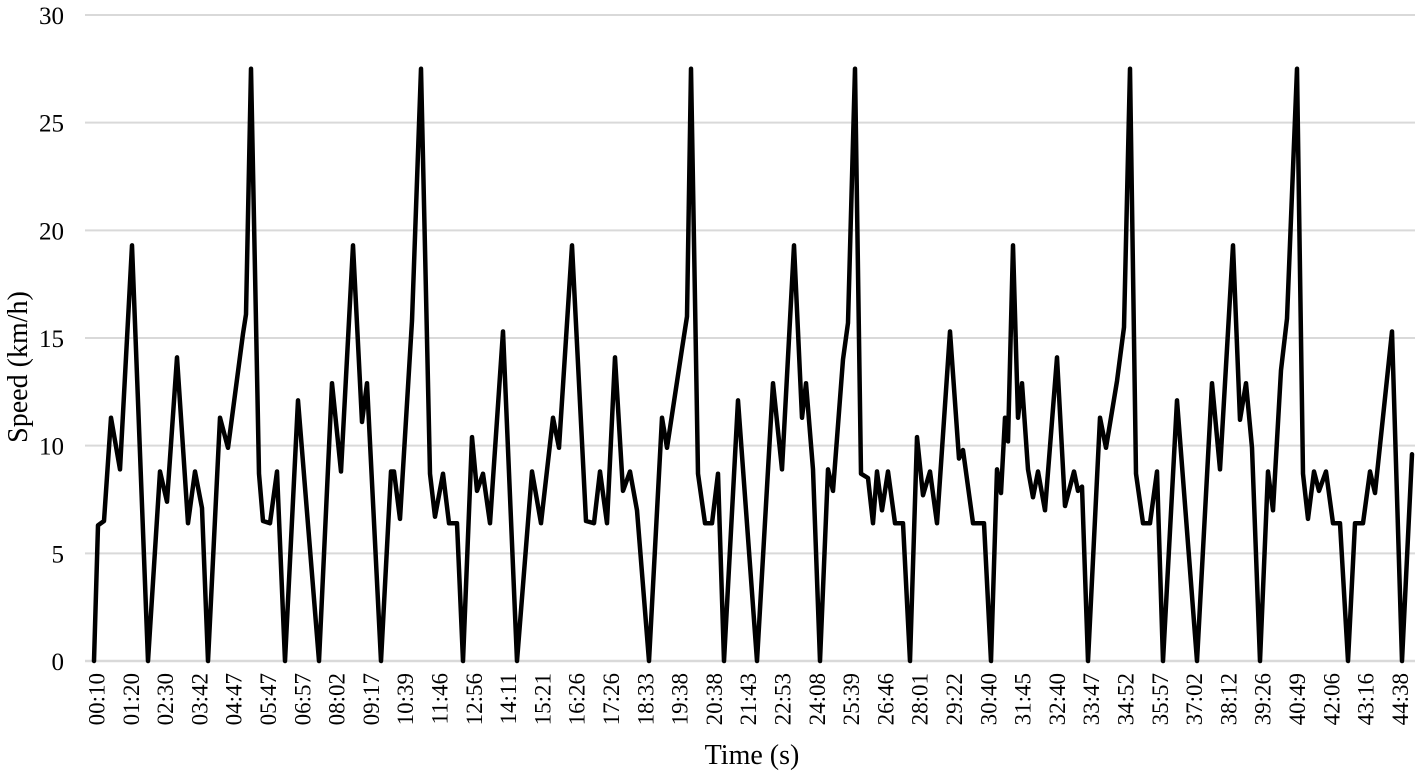 This screenshot has width=1418, height=776. I want to click on x-tick-label: 32:40, so click(1057, 699).